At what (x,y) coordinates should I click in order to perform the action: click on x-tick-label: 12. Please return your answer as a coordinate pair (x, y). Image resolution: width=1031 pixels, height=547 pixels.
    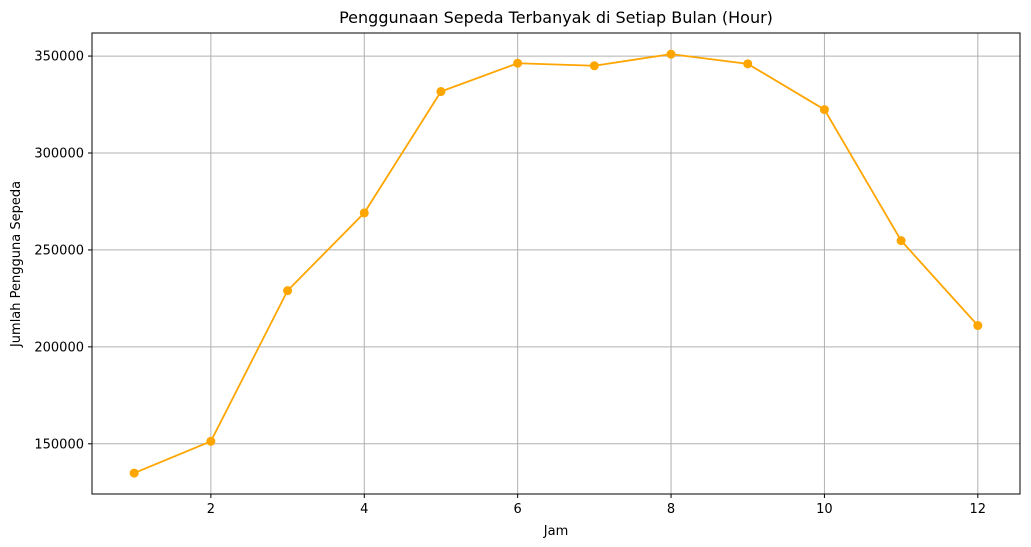
    Looking at the image, I should click on (978, 509).